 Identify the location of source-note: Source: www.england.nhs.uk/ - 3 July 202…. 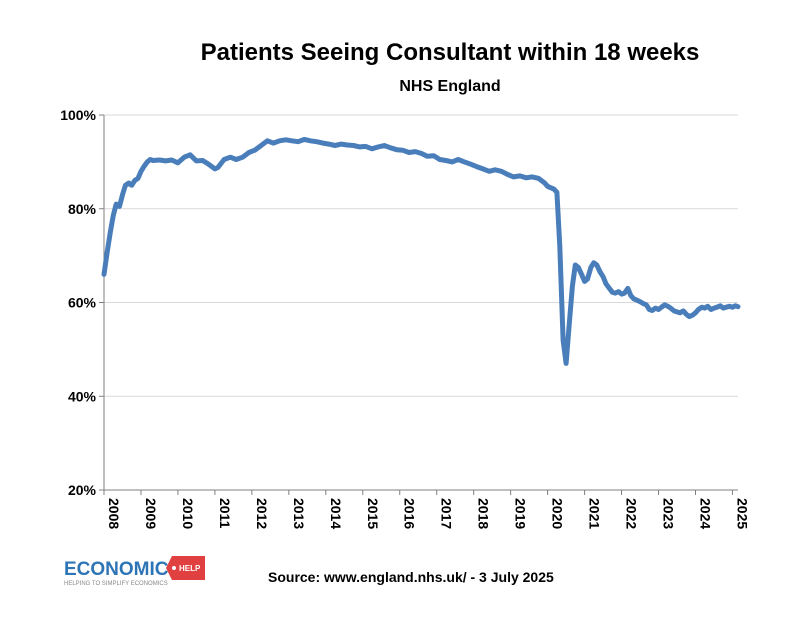
(411, 577).